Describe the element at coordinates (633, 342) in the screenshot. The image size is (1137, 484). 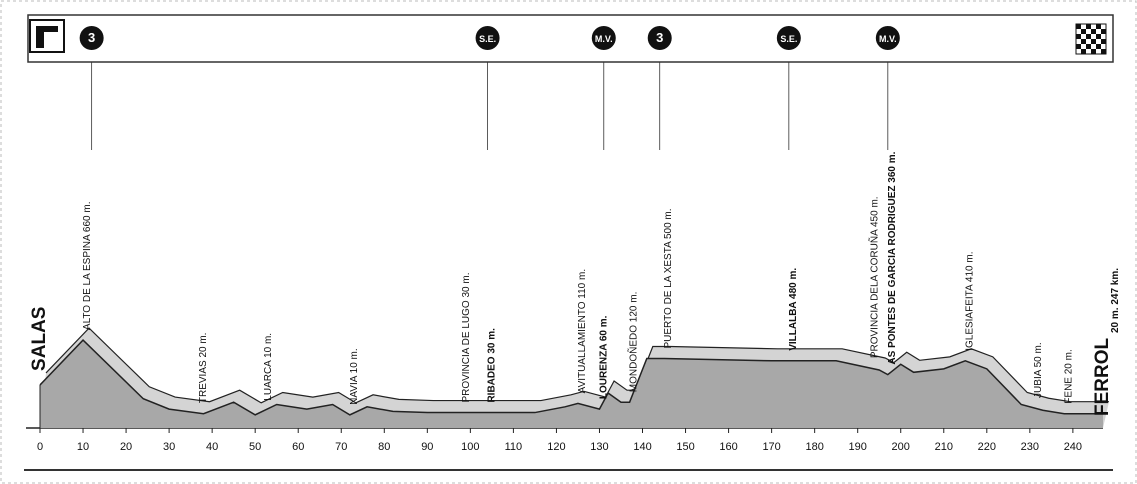
I see `place-label: MONDOÑEDO 120 m.` at that location.